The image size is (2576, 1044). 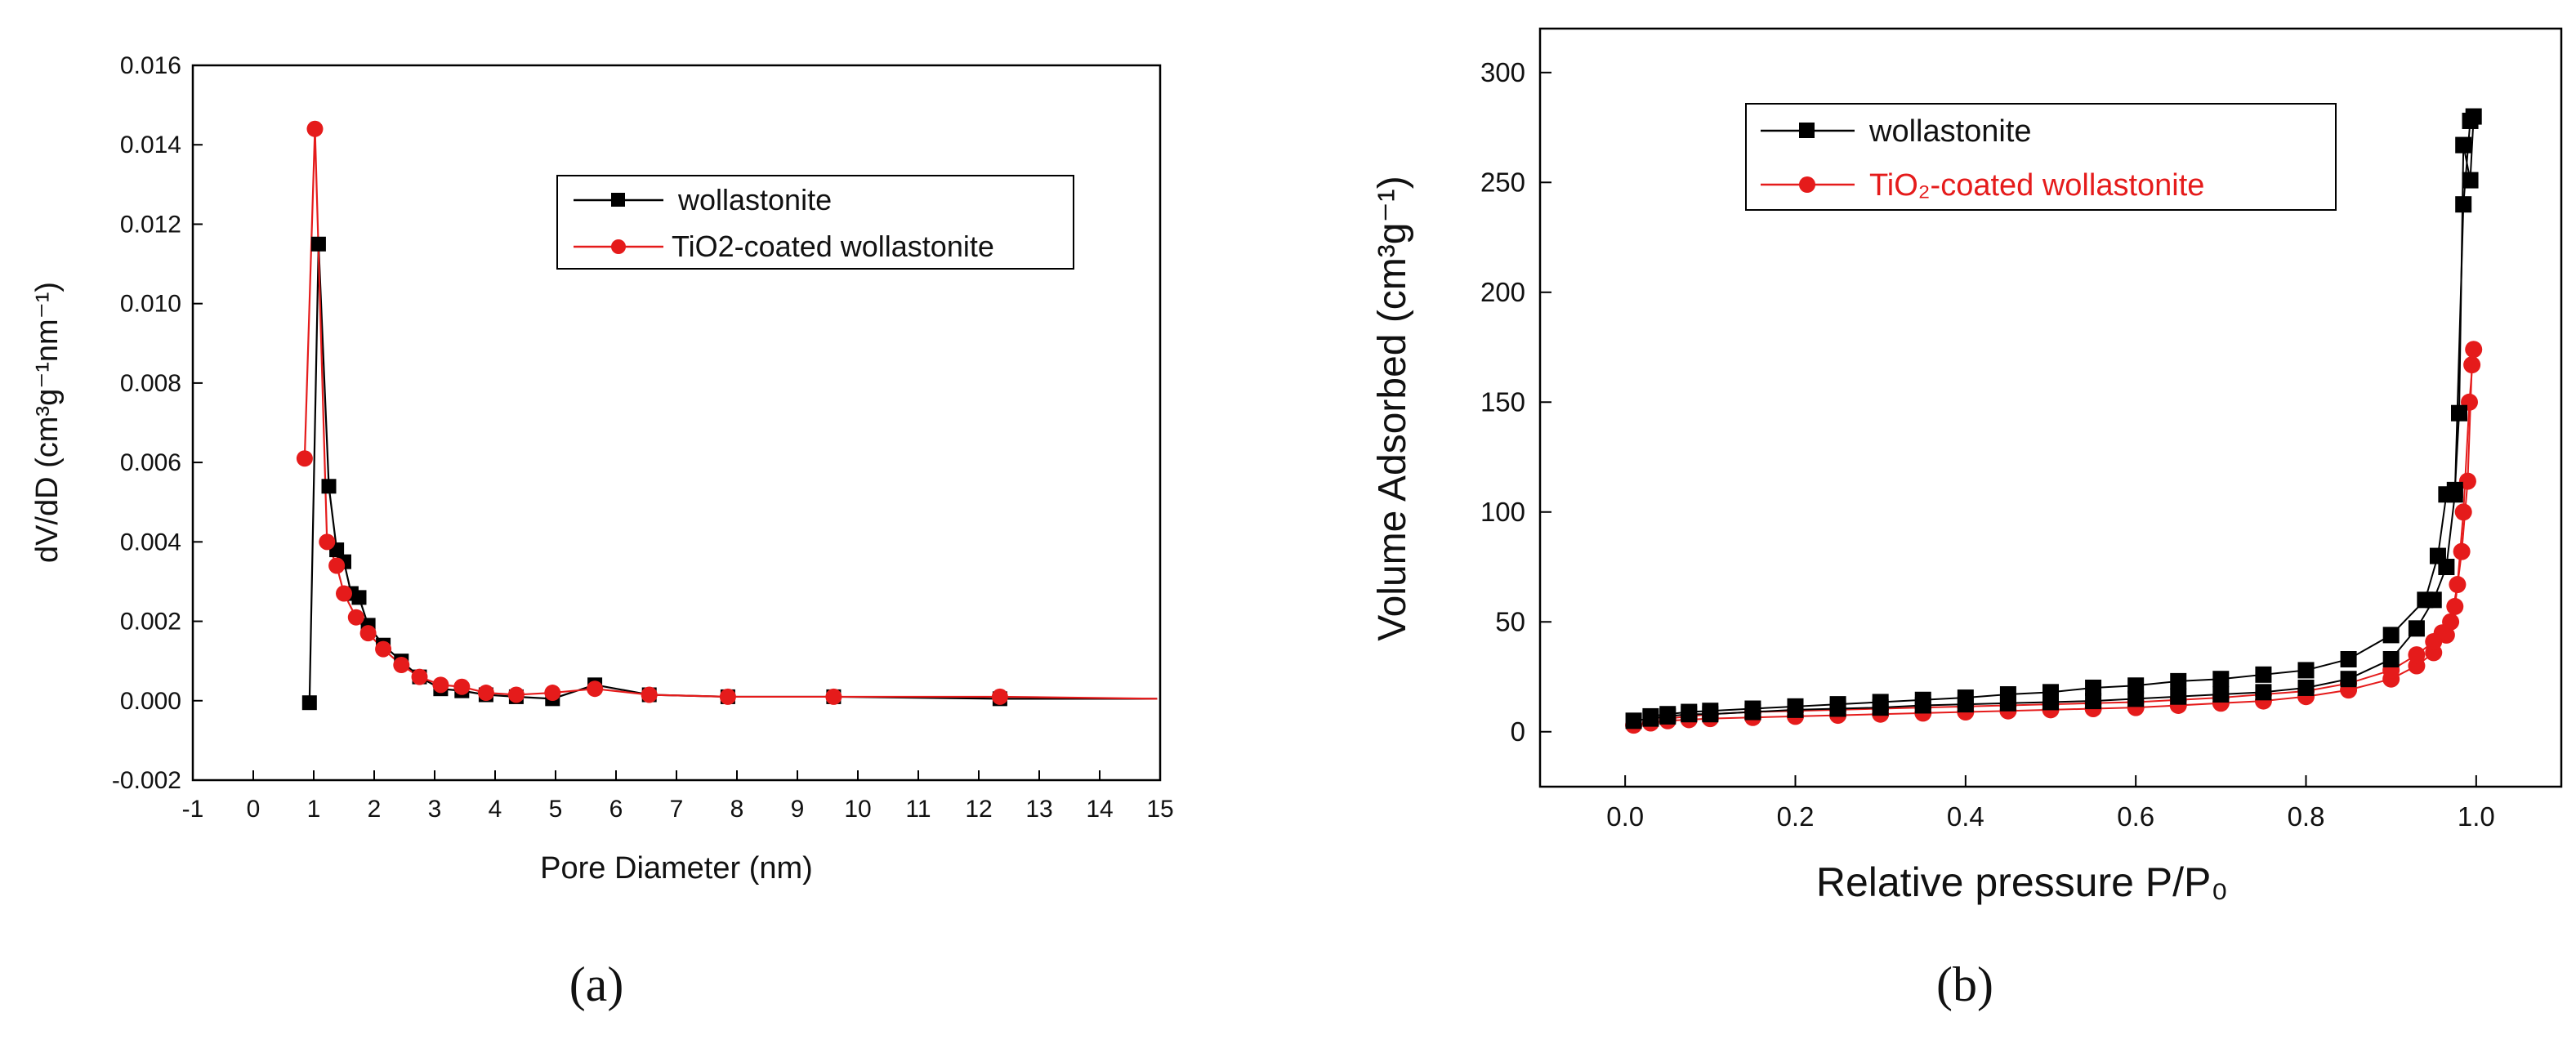 I want to click on legend-label-tio2-a: TiO2-coated wollastonite, so click(x=833, y=246).